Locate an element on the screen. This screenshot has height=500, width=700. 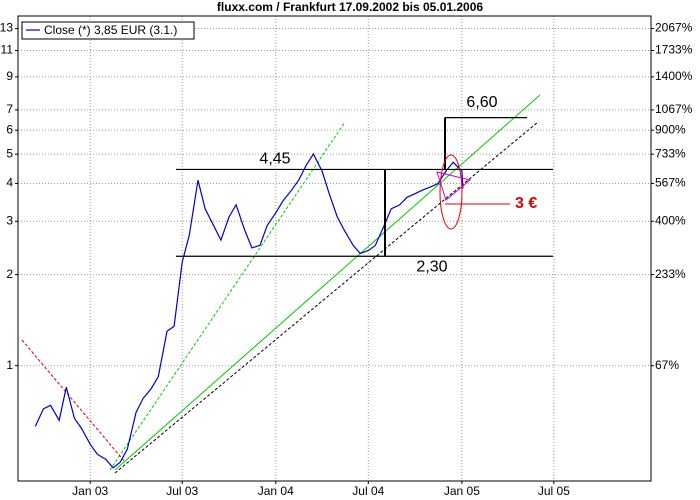
x-tick-label: Jul 03 is located at coordinates (182, 491).